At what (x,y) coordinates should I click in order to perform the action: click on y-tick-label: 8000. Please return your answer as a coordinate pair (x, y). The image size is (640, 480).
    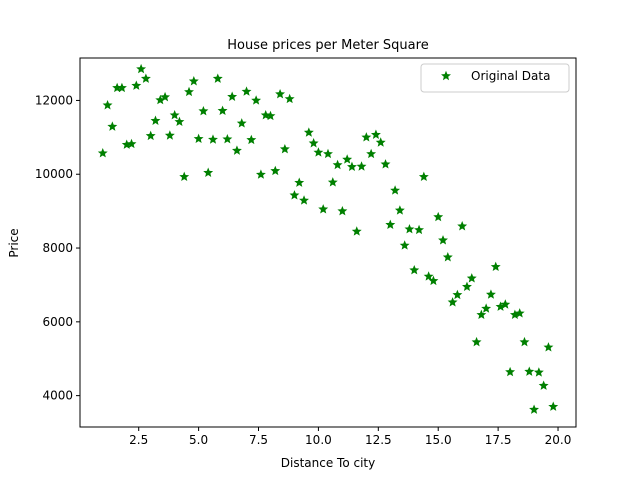
    Looking at the image, I should click on (57, 248).